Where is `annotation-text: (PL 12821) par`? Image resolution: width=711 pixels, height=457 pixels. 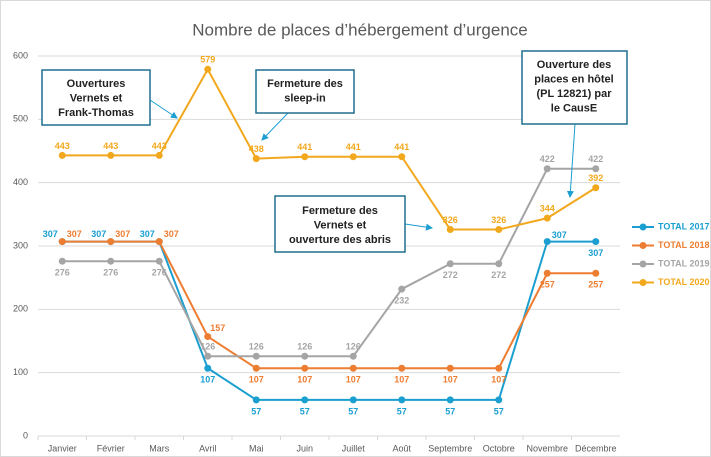
annotation-text: (PL 12821) par is located at coordinates (574, 94).